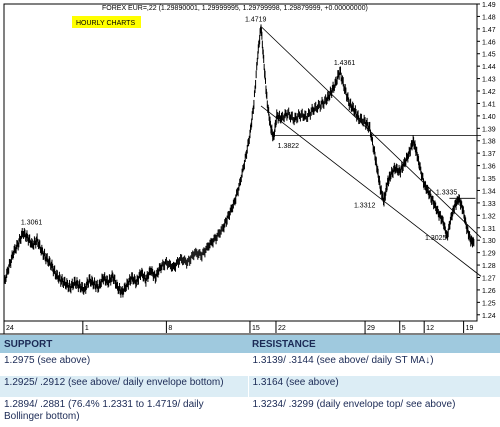  Describe the element at coordinates (345, 63) in the screenshot. I see `price-annotation: 1.4361` at that location.